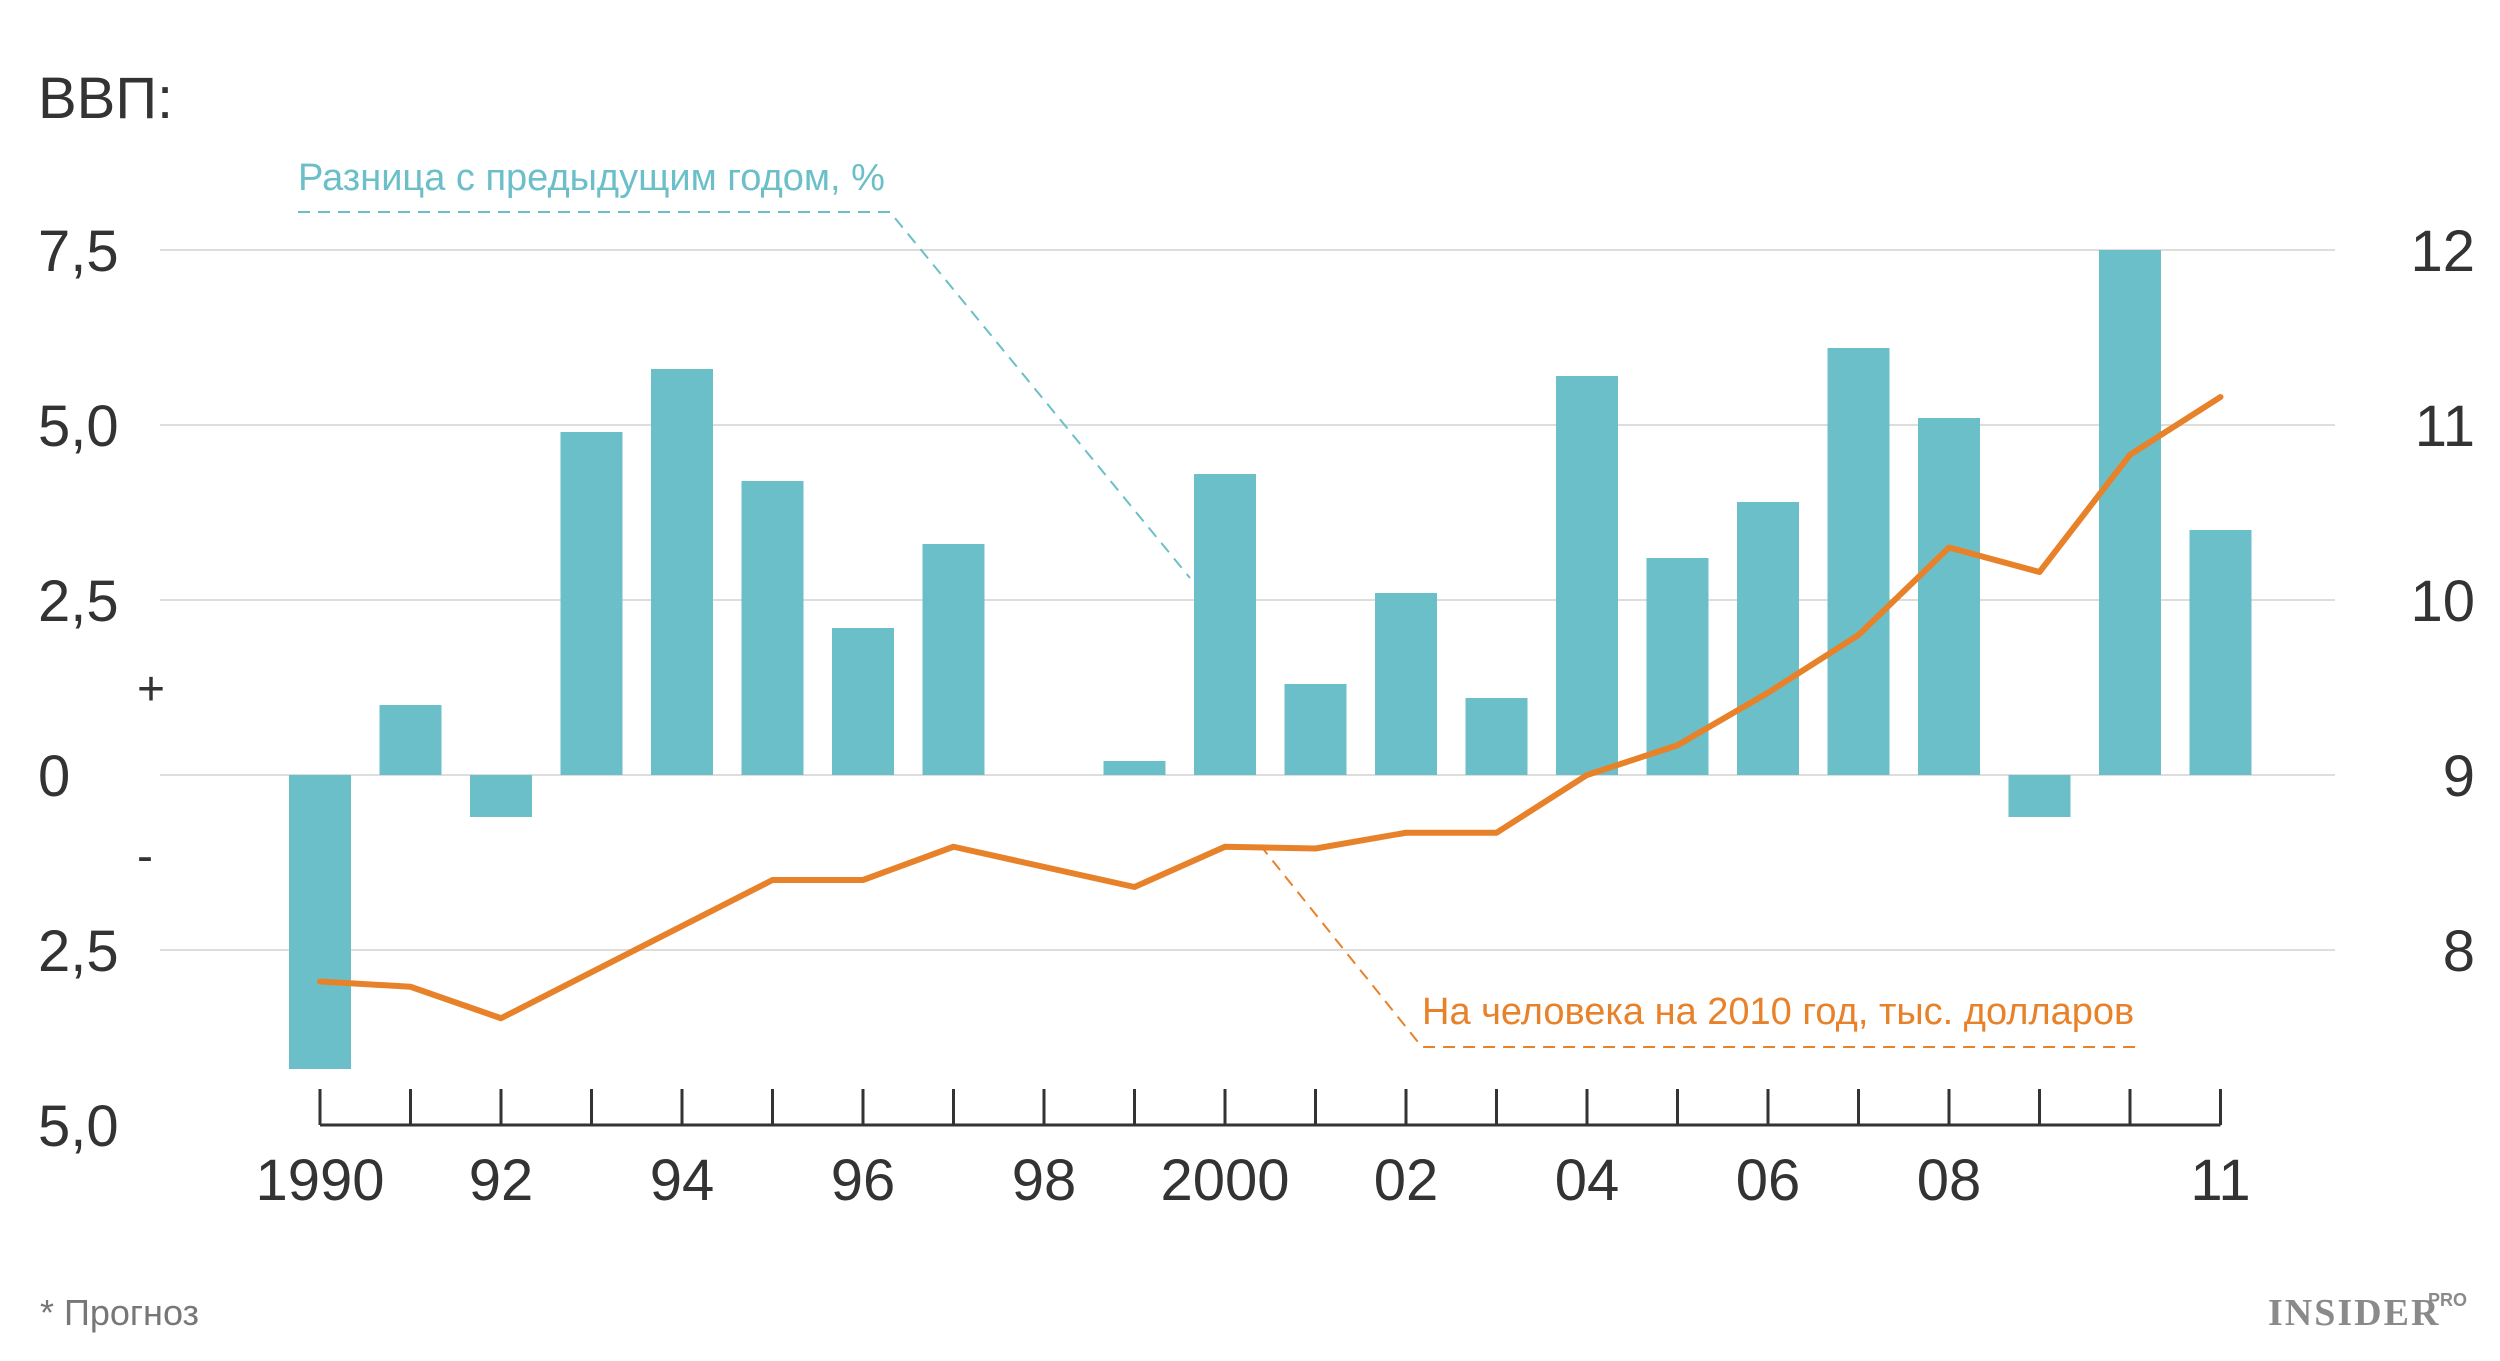 This screenshot has height=1361, width=2500. What do you see at coordinates (1778, 1012) in the screenshot?
I see `legend-line-label: На человека на 2010 год, тыс. долларов` at bounding box center [1778, 1012].